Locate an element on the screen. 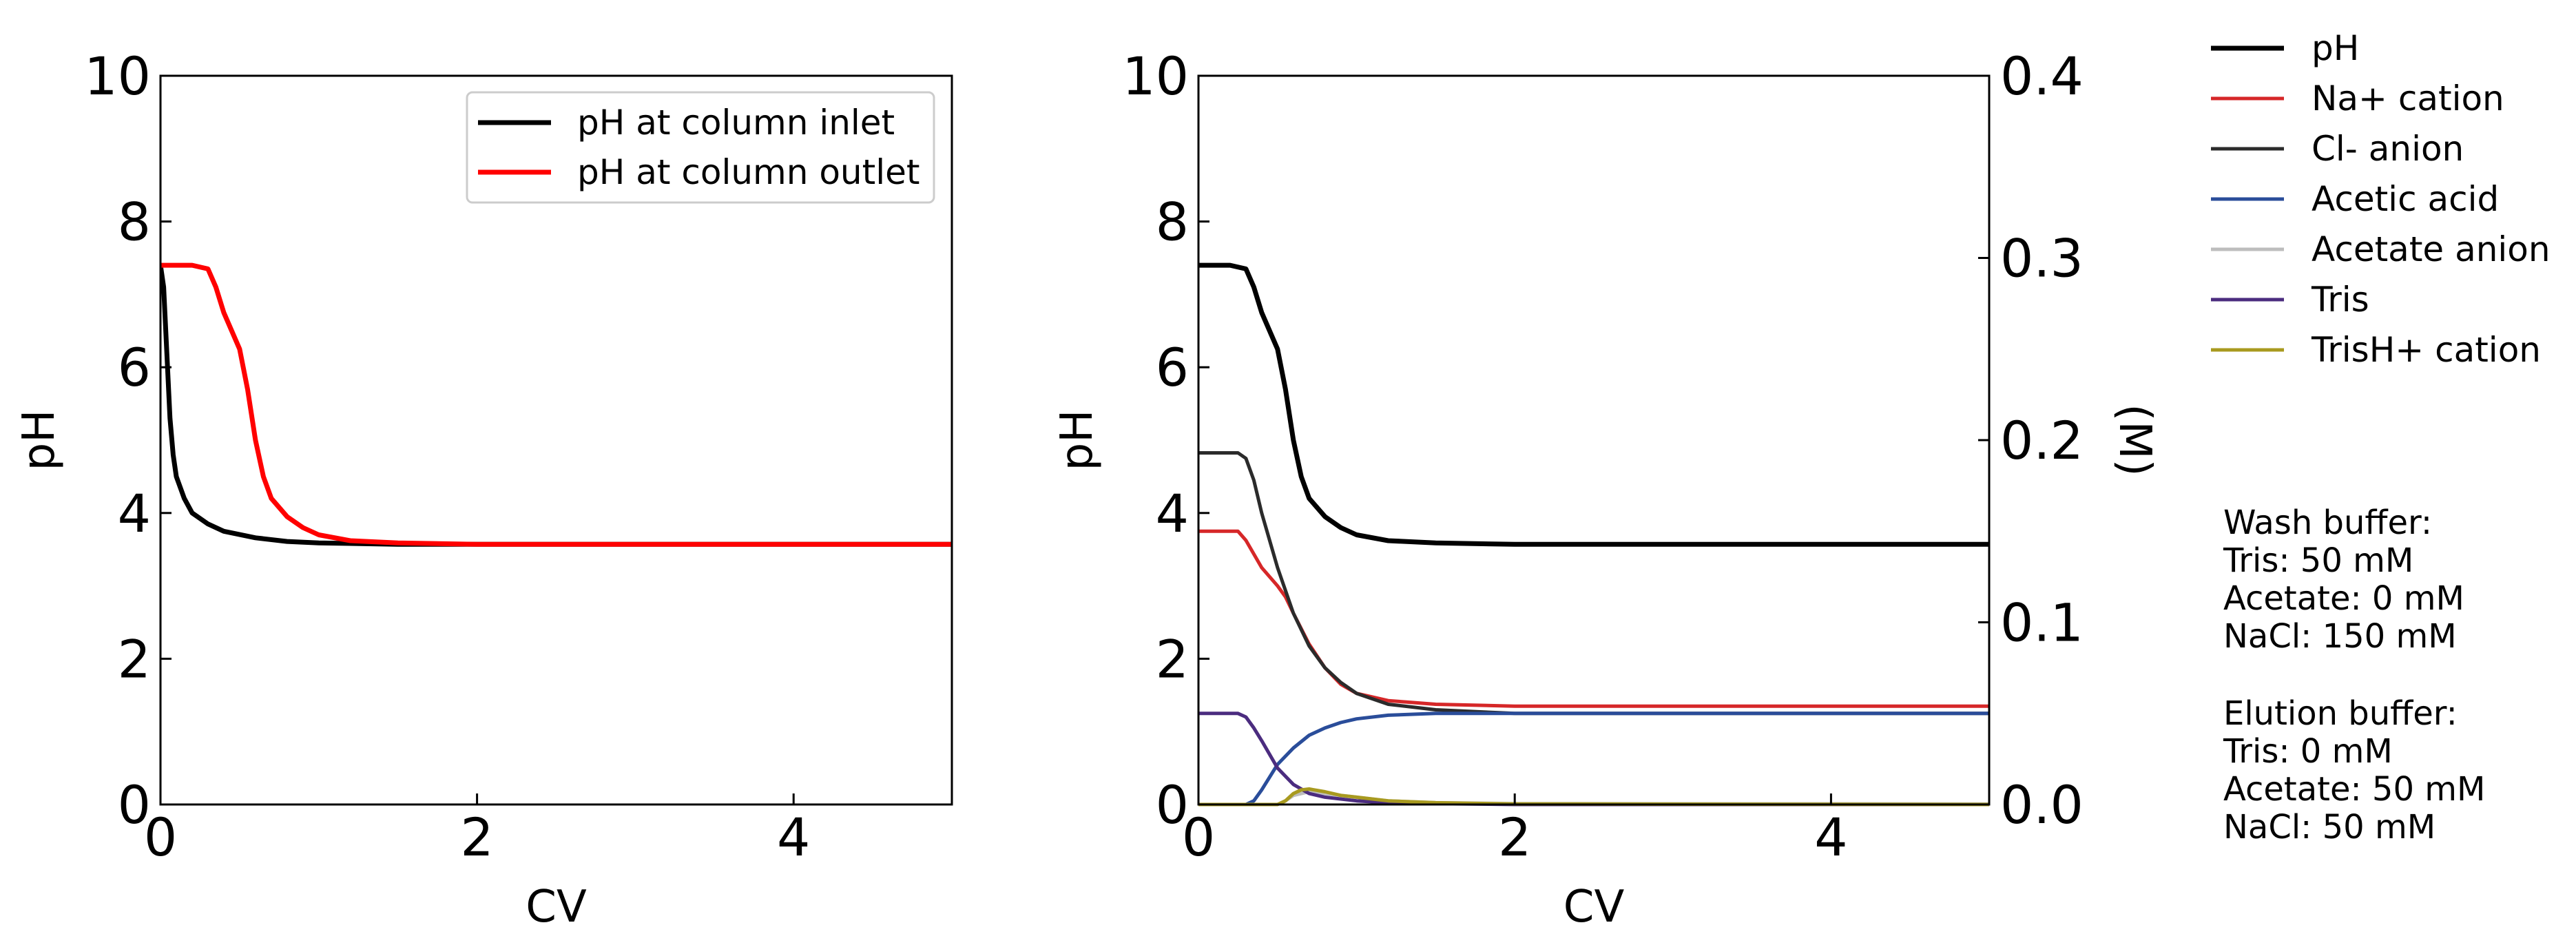  elution-buffer-line: Elution buffer: is located at coordinates (2340, 714).